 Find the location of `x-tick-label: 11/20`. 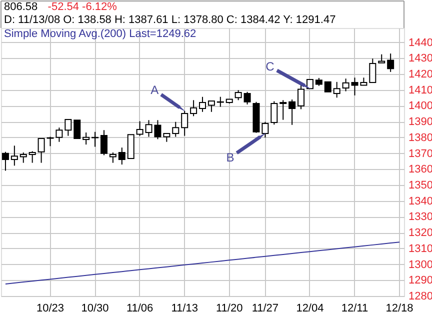

x-tick-label: 11/20 is located at coordinates (229, 308).